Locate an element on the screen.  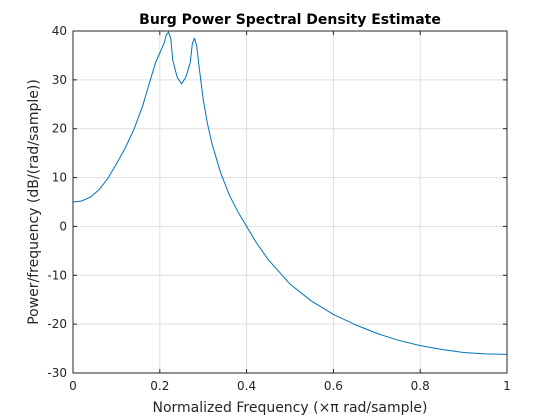
x-tick-label: 1 is located at coordinates (507, 386).